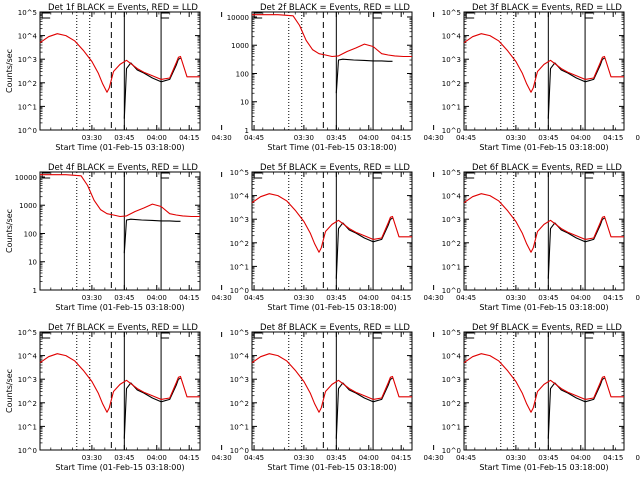 This screenshot has height=480, width=640. Describe the element at coordinates (547, 168) in the screenshot. I see `chart-title: Det 6f BLACK = Events, RED = LLD` at that location.